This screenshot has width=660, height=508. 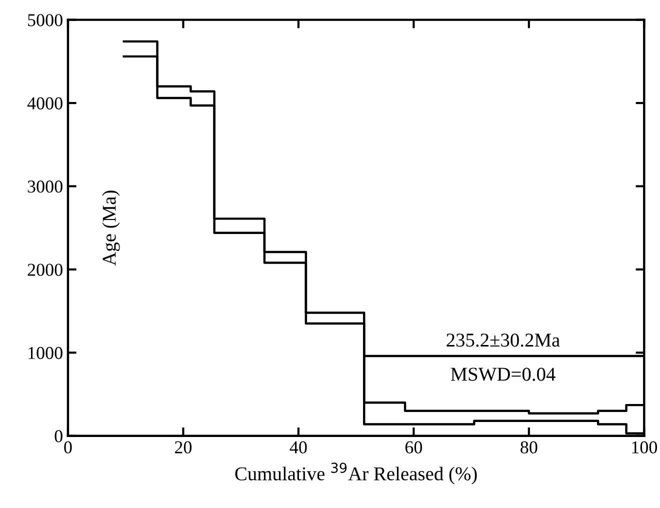 What do you see at coordinates (413, 447) in the screenshot?
I see `x-tick-label: 60` at bounding box center [413, 447].